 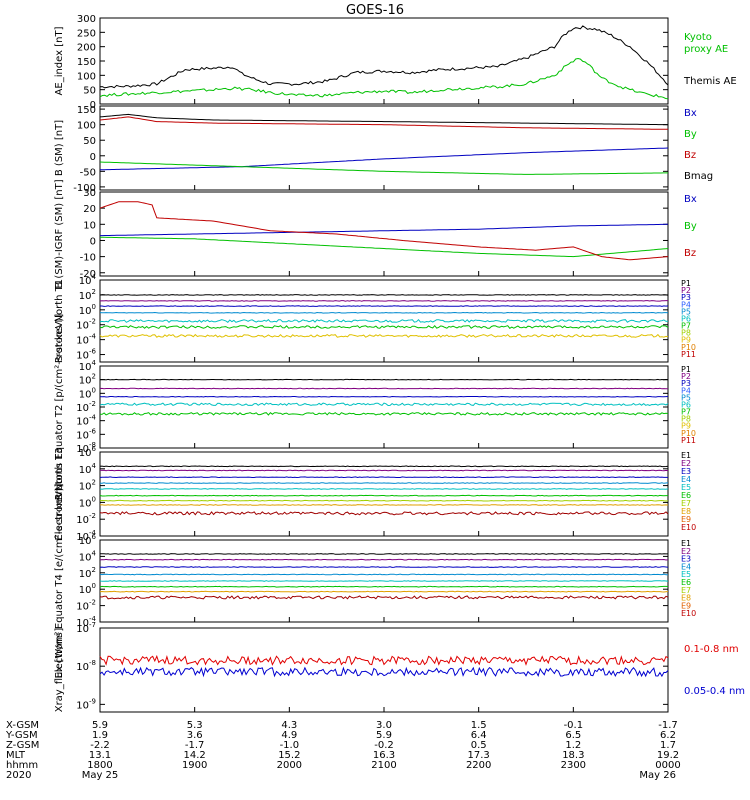 I want to click on row-value: 0.5, so click(x=479, y=745).